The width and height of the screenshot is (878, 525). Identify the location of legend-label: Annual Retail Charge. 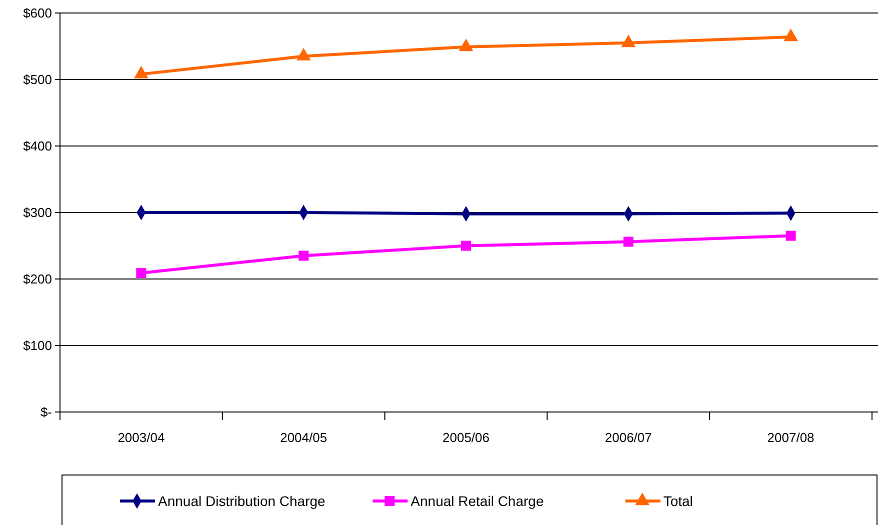
(477, 500).